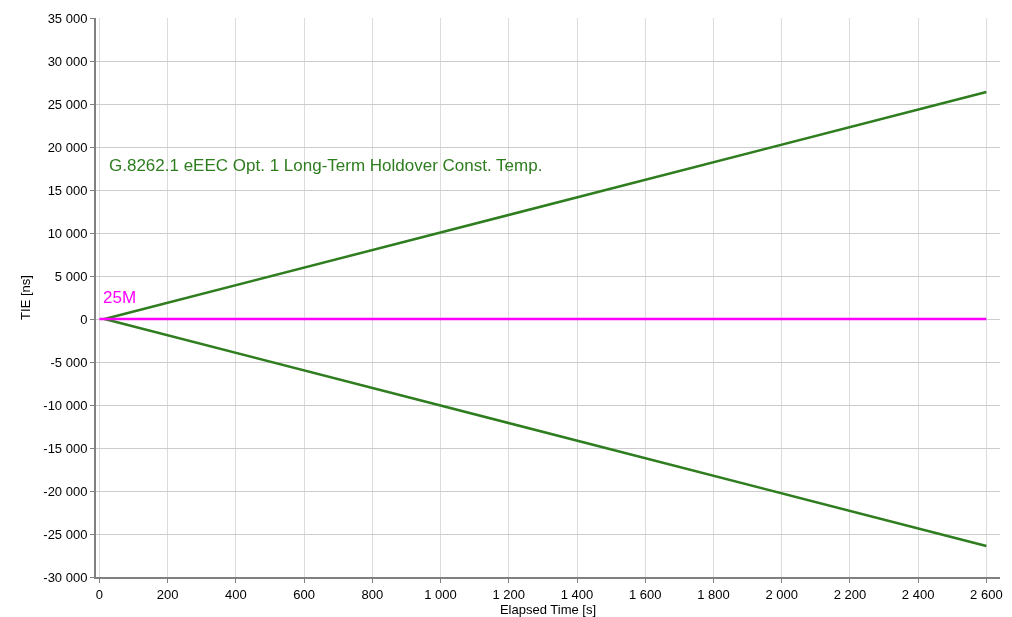 Image resolution: width=1012 pixels, height=617 pixels. I want to click on x-tick-label: 2 600, so click(986, 594).